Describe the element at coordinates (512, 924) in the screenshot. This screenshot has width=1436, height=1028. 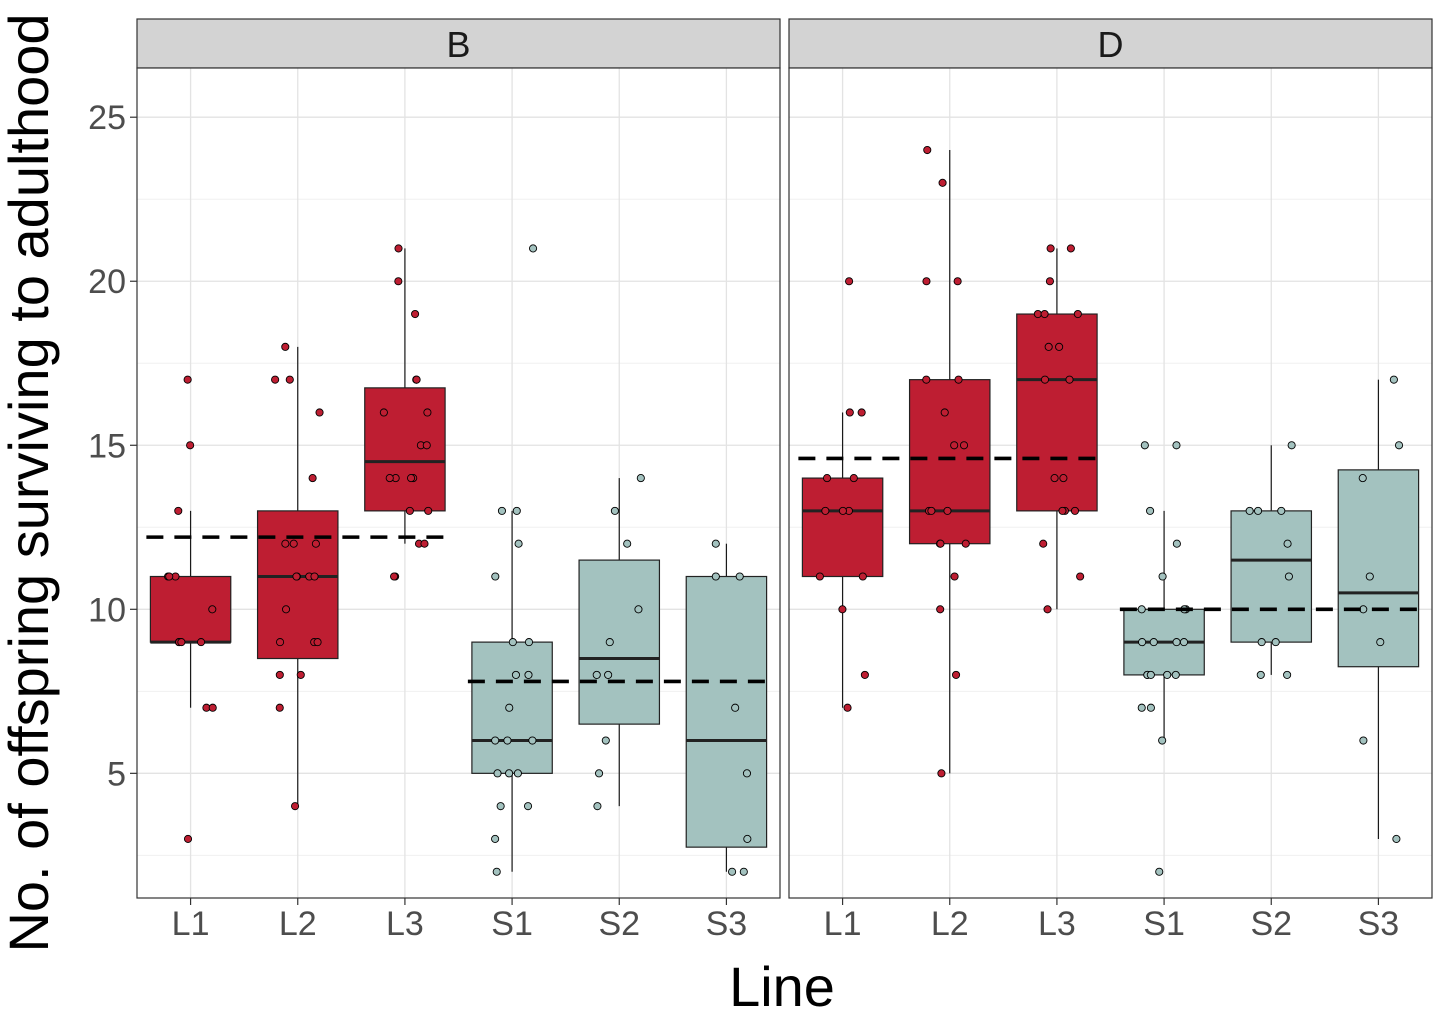
I see `x-tick-label: S1` at that location.